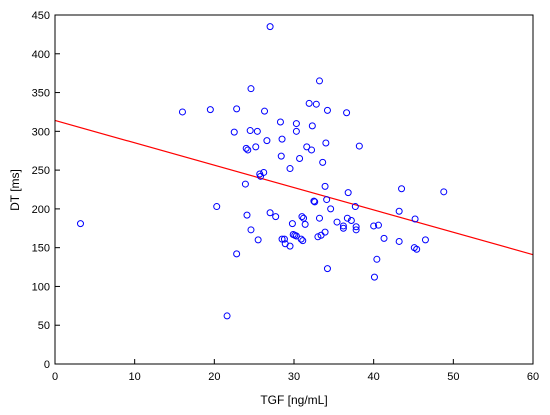  I want to click on x-tick-label: 60, so click(533, 377).